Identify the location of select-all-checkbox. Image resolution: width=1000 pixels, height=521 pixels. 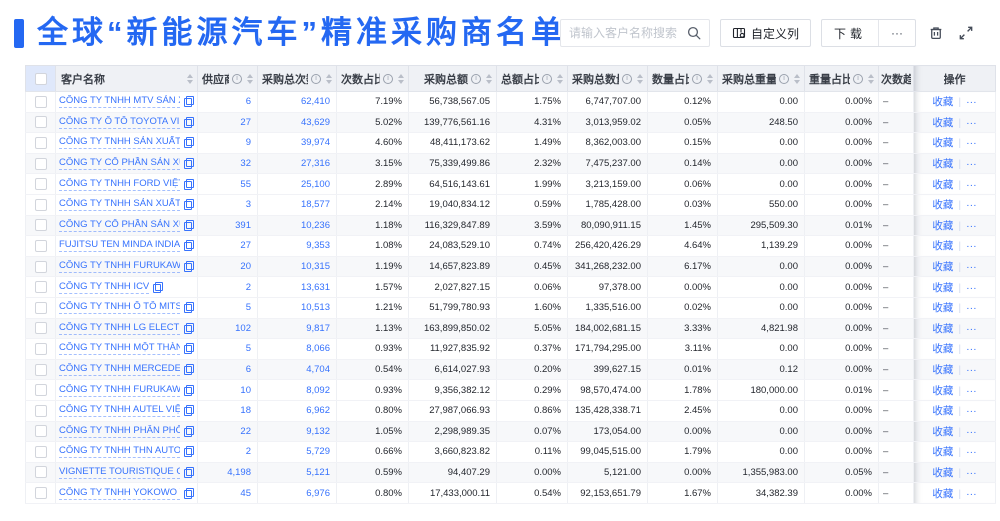
(40, 78).